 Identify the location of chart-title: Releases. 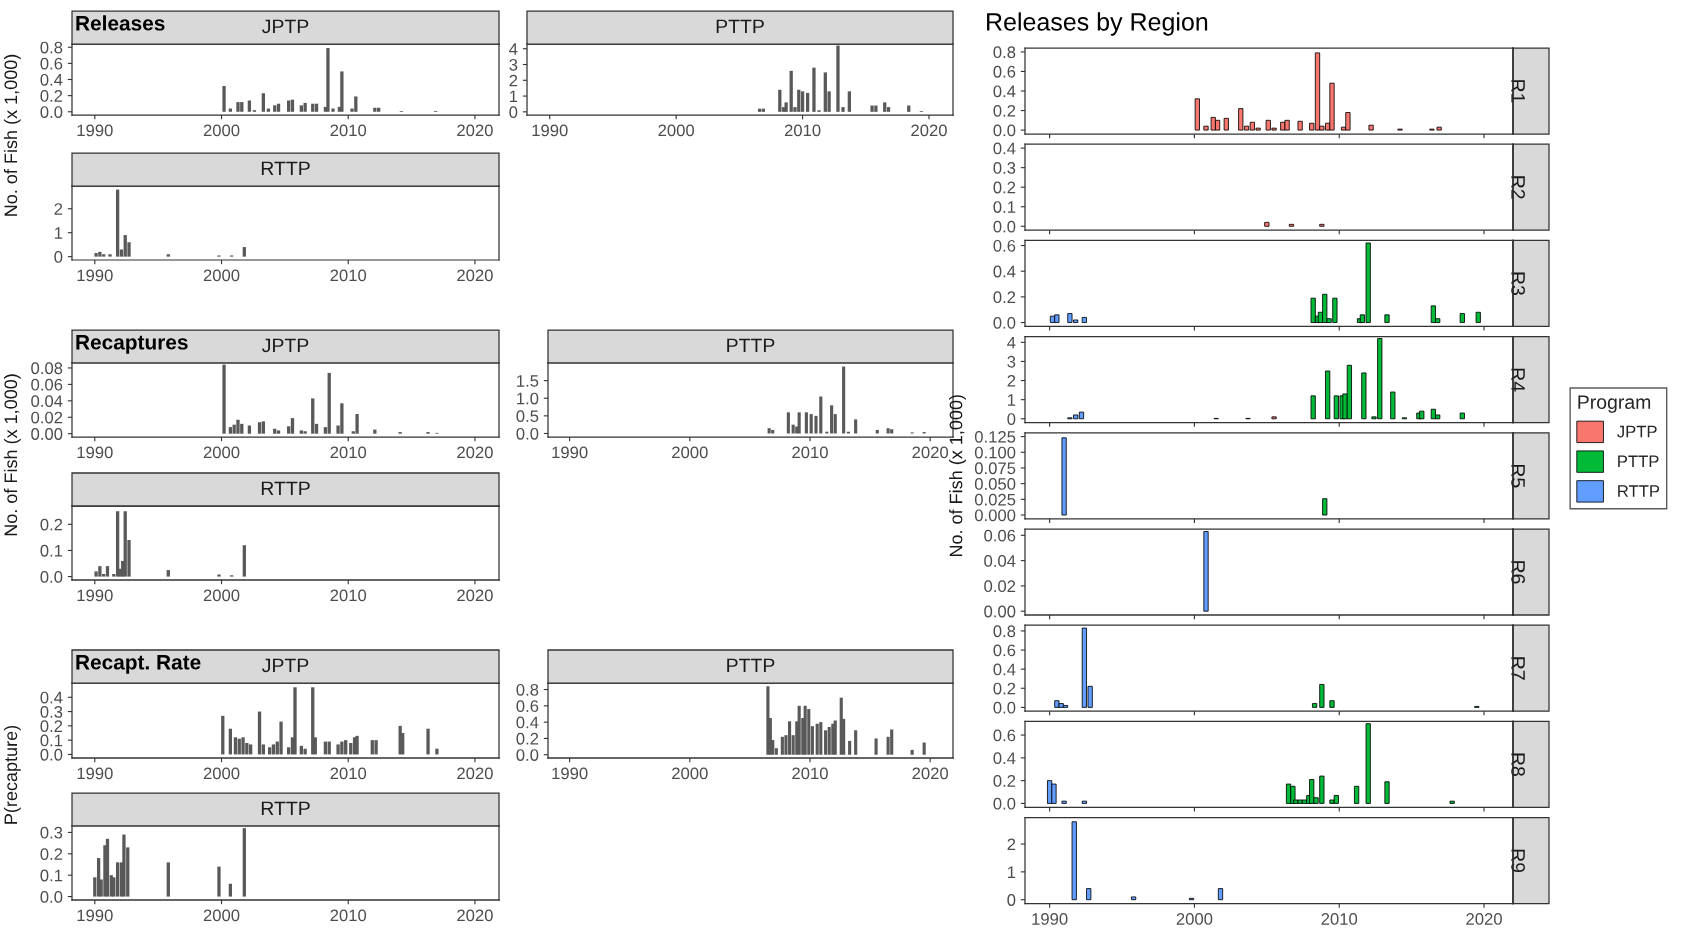
(120, 23).